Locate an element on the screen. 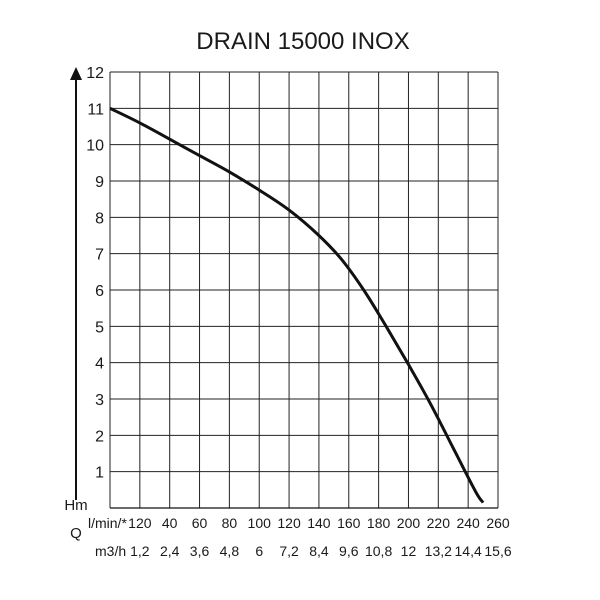 The height and width of the screenshot is (600, 600). q-axis-label: Q is located at coordinates (76, 533).